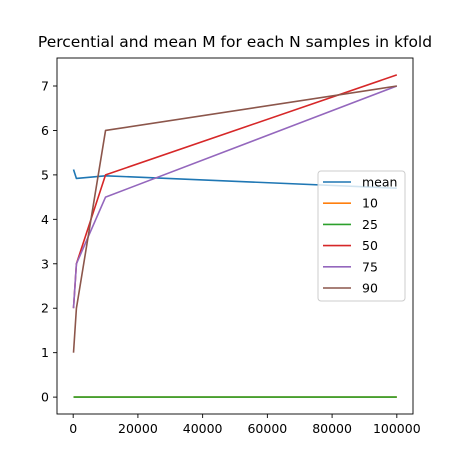 The width and height of the screenshot is (459, 465). Describe the element at coordinates (45, 86) in the screenshot. I see `y-tick-label: 7` at that location.